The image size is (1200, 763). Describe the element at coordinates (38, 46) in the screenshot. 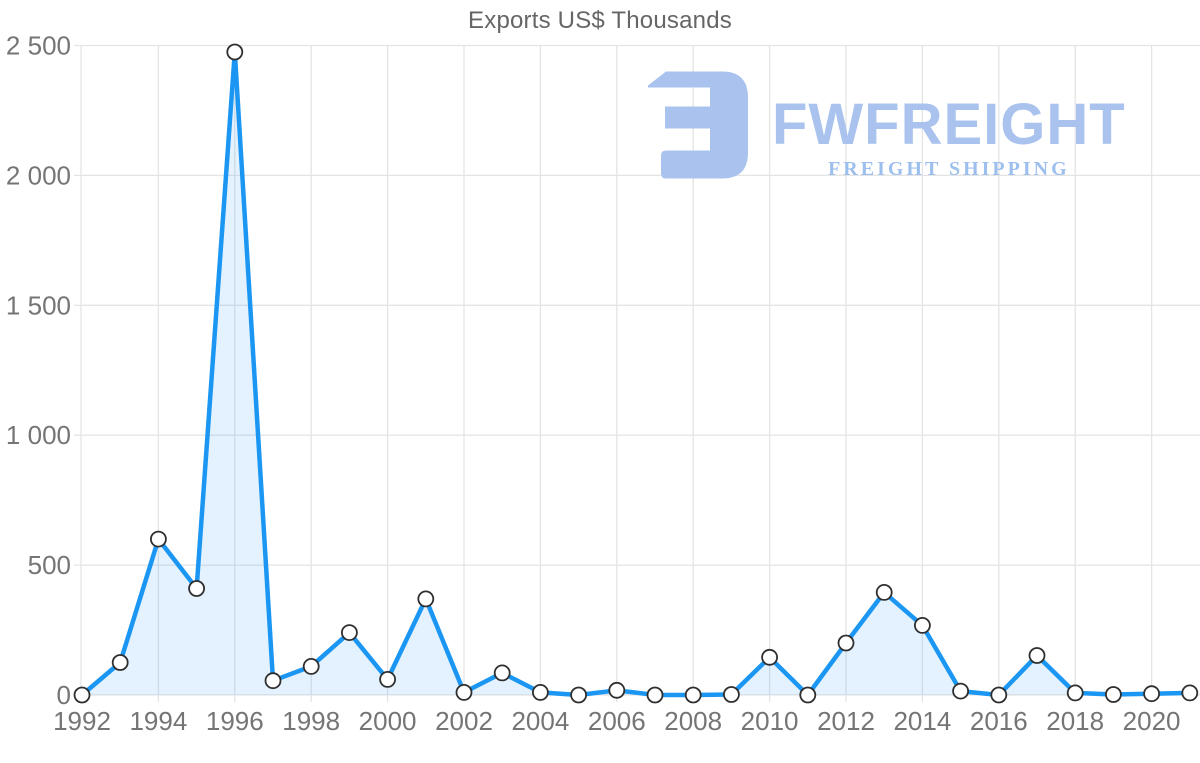

I see `y-axis-label: 2 500` at that location.